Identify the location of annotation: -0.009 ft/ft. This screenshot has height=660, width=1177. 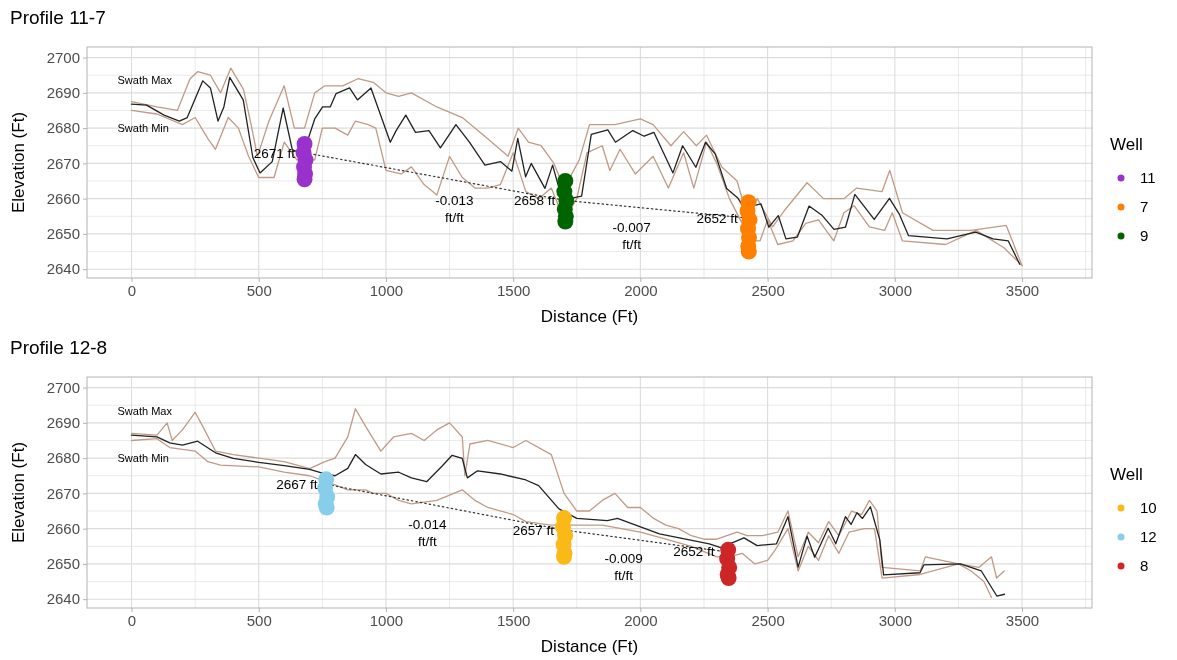
(623, 567).